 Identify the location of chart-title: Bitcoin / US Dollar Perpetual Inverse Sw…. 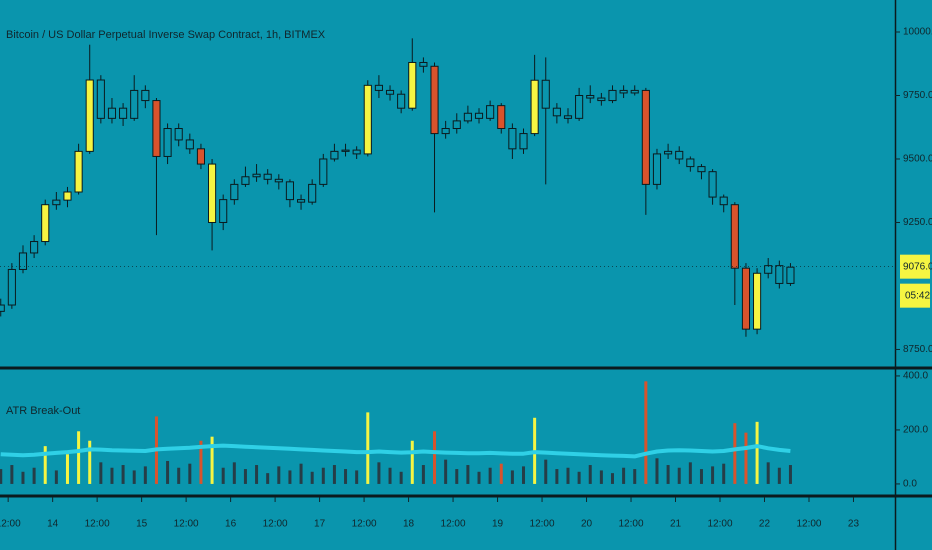
(166, 35).